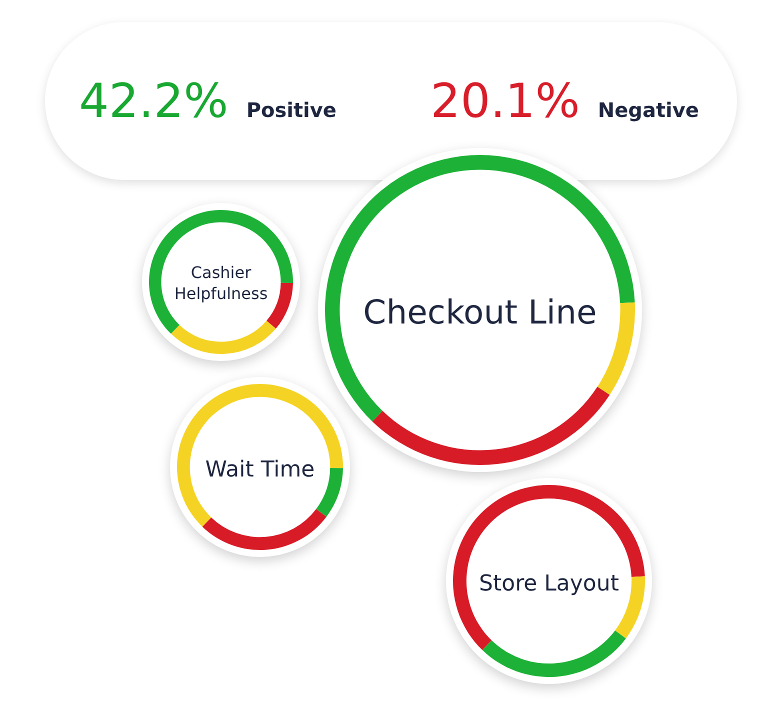 The width and height of the screenshot is (783, 727). Describe the element at coordinates (549, 584) in the screenshot. I see `text: Store Layout` at that location.